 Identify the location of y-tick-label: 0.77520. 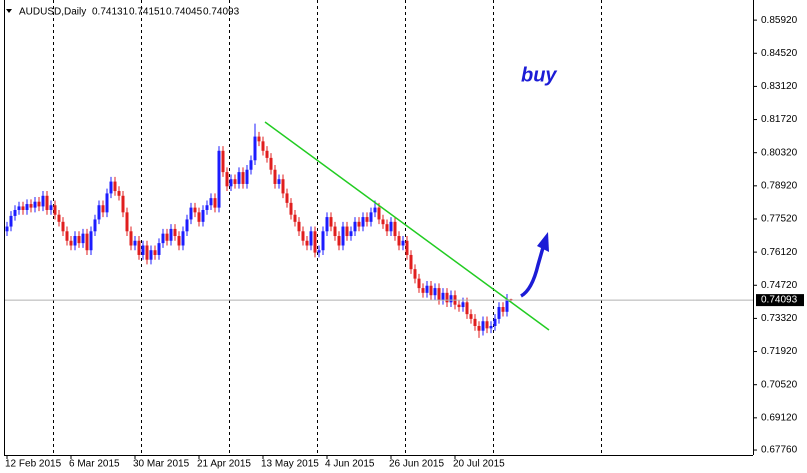
(779, 219).